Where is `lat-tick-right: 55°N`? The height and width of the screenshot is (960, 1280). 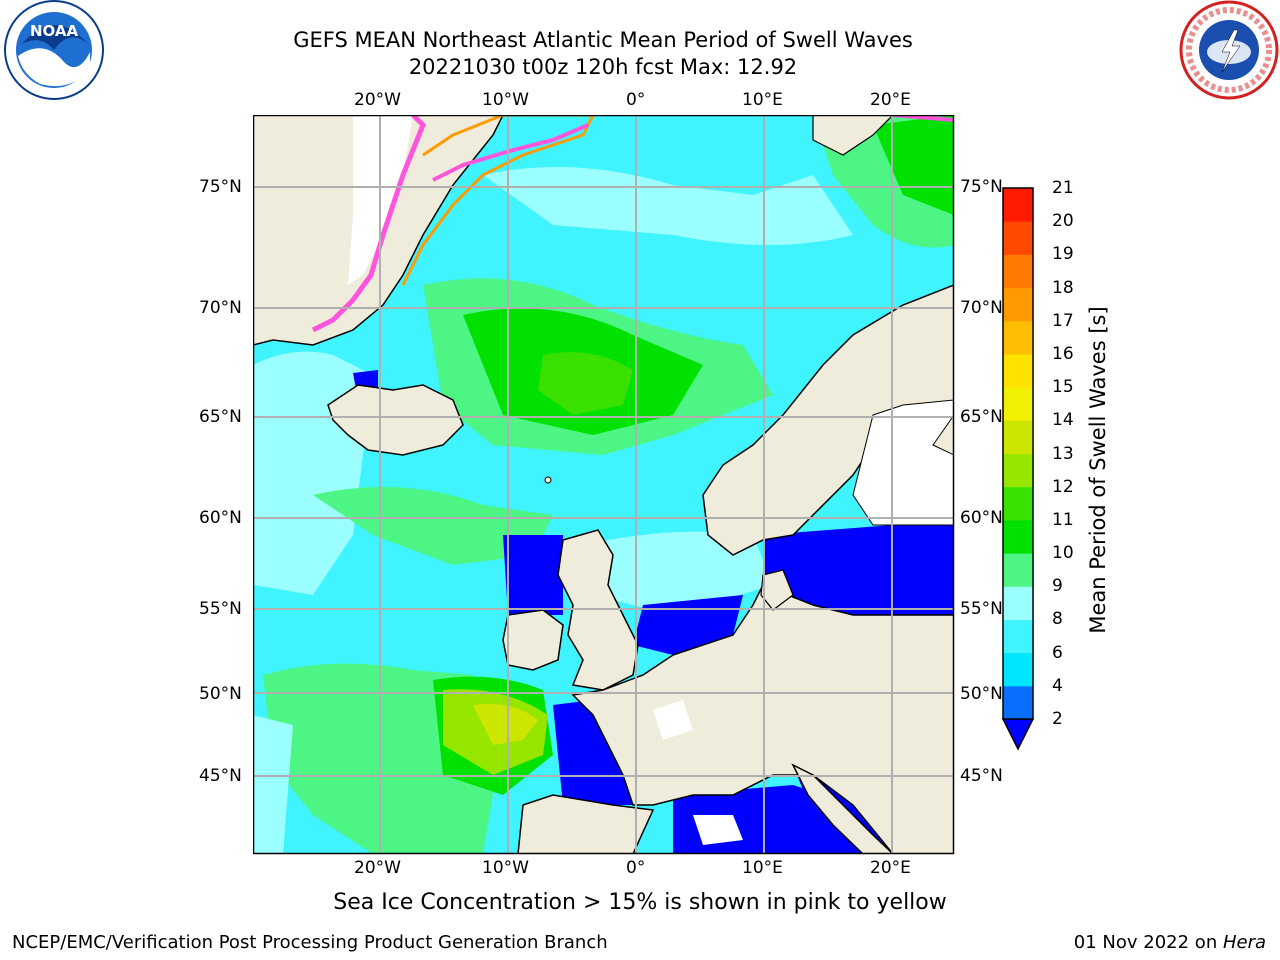 lat-tick-right: 55°N is located at coordinates (981, 609).